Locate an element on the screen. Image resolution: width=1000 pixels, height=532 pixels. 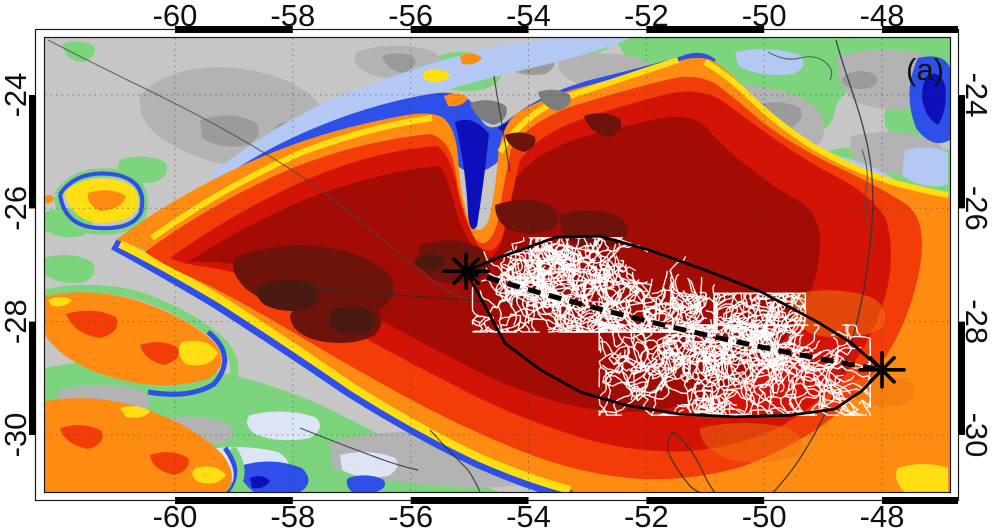
lat-tick-label-right: -24 is located at coordinates (976, 95).